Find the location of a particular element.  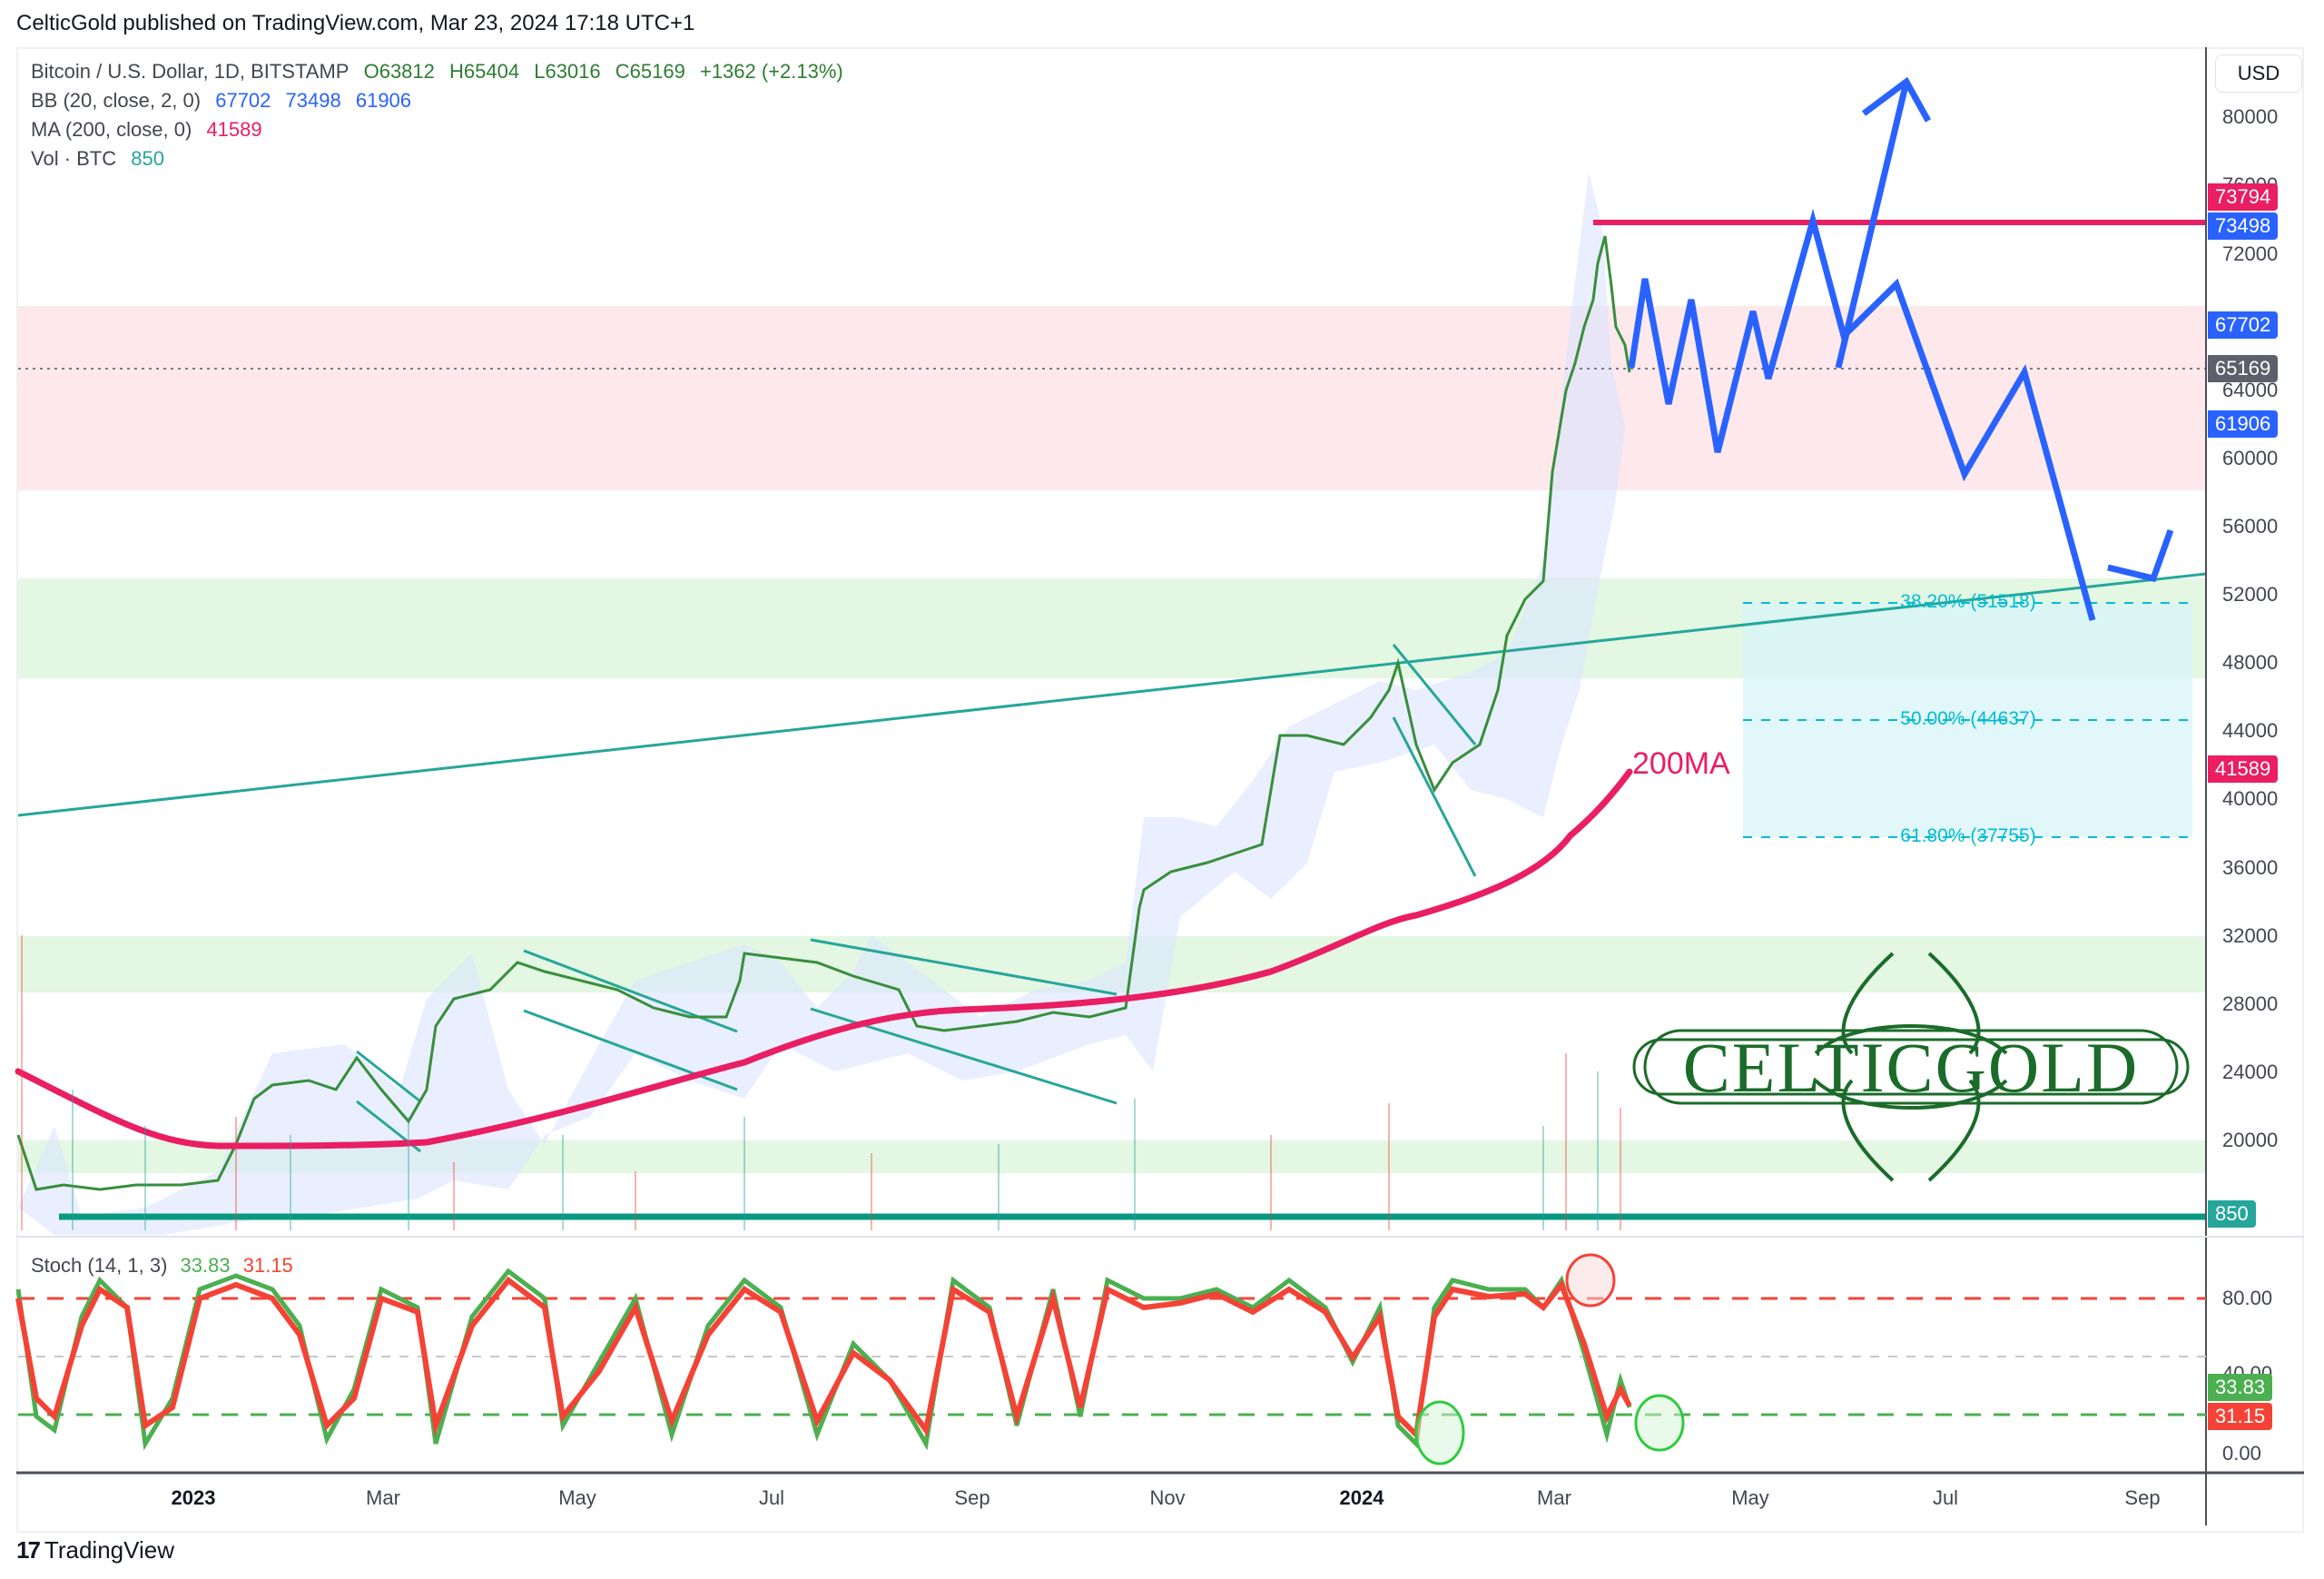

ohlc-low: L63016 is located at coordinates (567, 71).